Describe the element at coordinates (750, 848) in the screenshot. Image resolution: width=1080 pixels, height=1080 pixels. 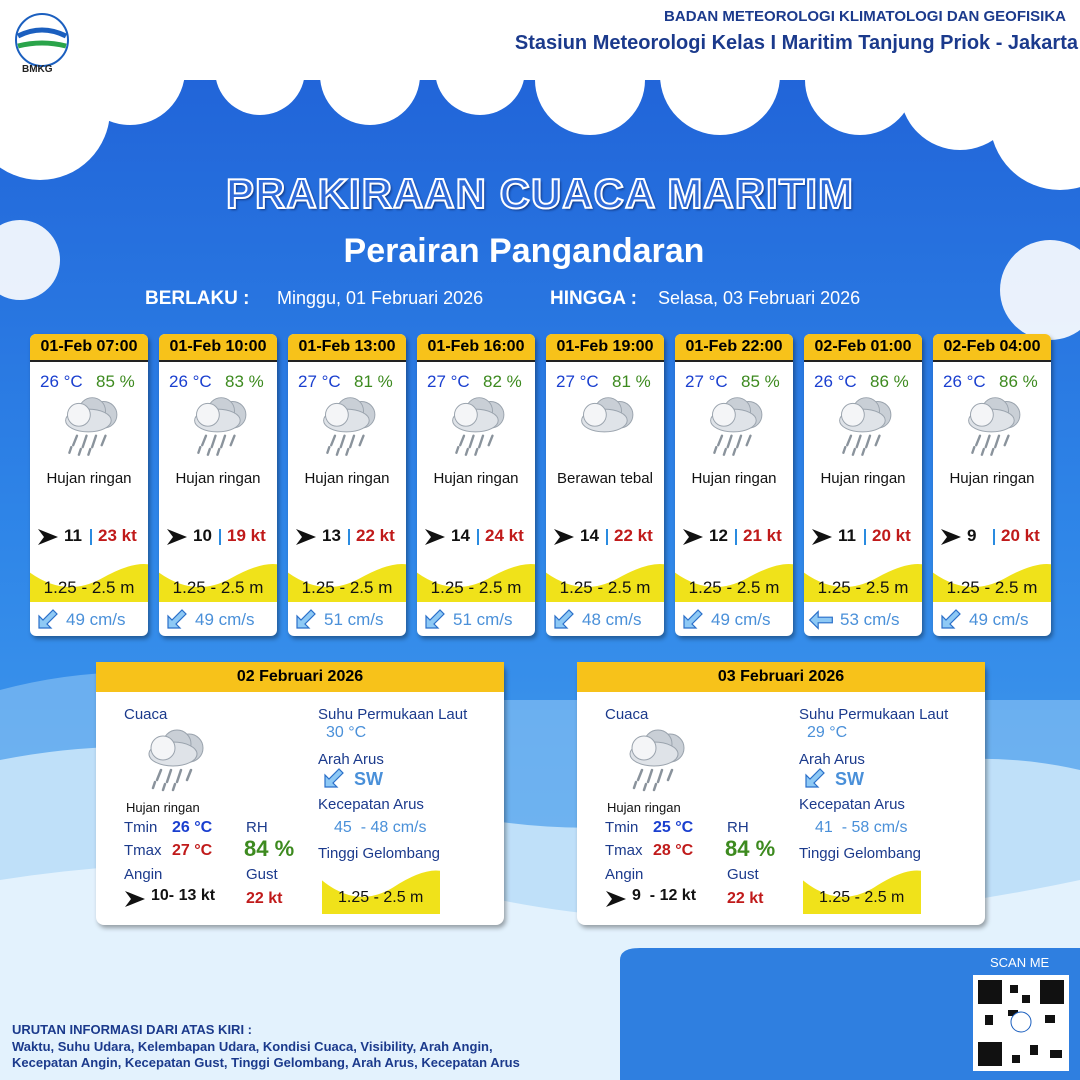
I see `rh: 84 %` at that location.